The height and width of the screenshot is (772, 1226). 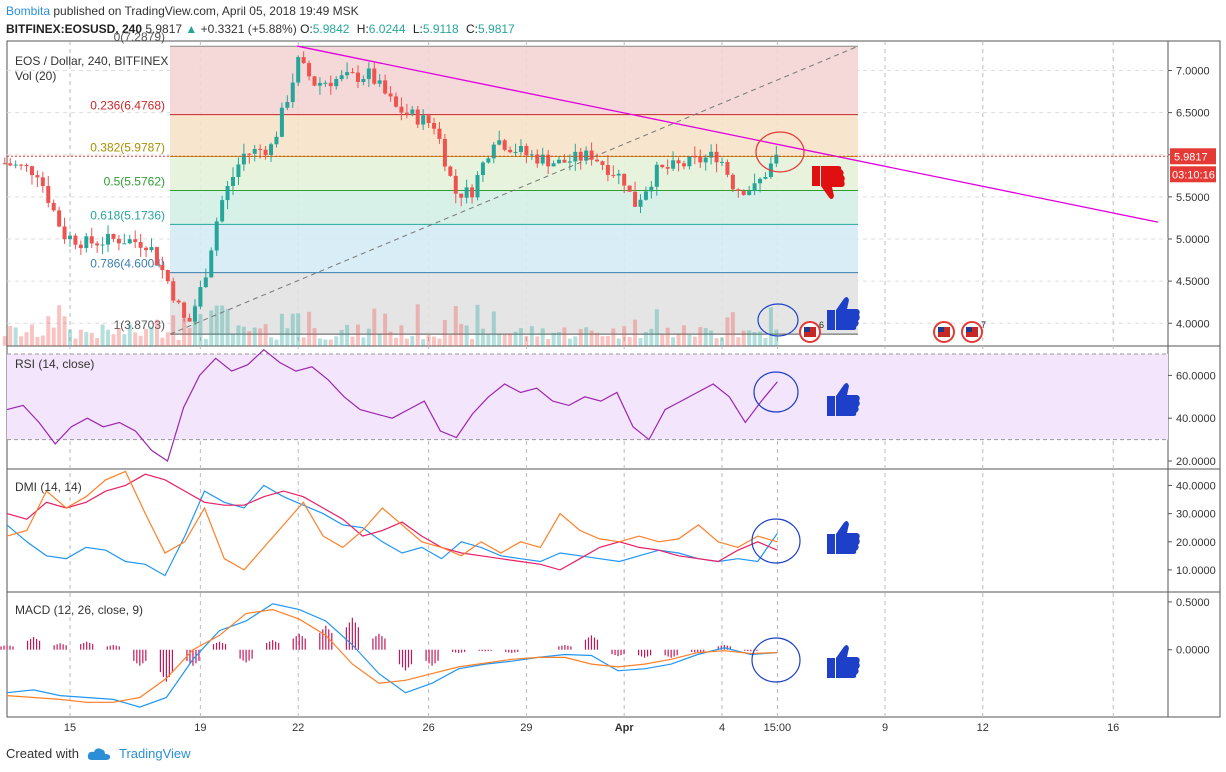 What do you see at coordinates (472, 29) in the screenshot?
I see `close-label: C:` at bounding box center [472, 29].